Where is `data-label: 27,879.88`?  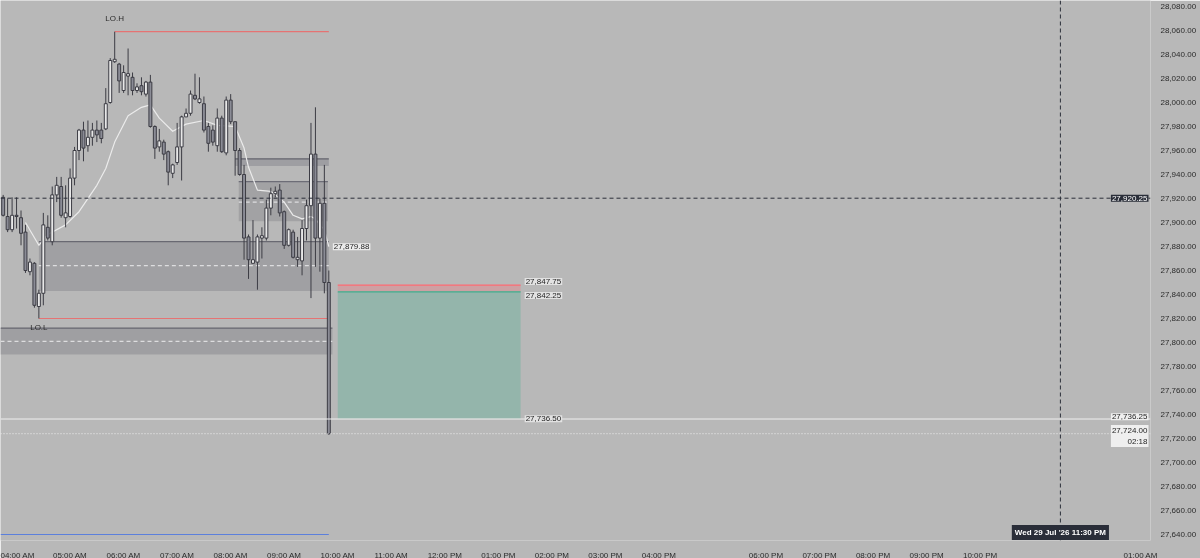 data-label: 27,879.88 is located at coordinates (351, 247).